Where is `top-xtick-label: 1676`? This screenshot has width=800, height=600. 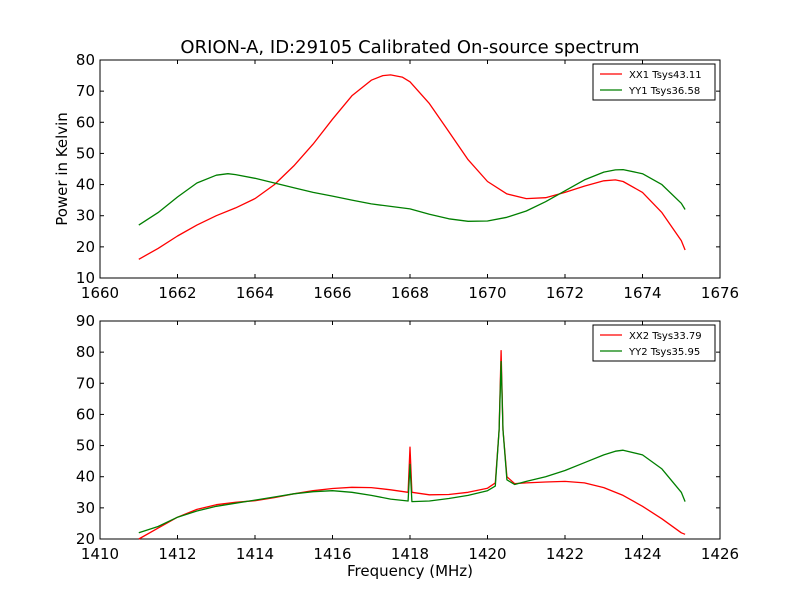 top-xtick-label: 1676 is located at coordinates (720, 293).